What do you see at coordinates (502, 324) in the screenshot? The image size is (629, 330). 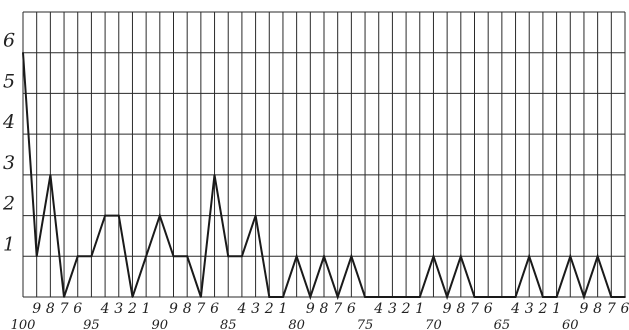 I see `x-tick-label: 65` at bounding box center [502, 324].